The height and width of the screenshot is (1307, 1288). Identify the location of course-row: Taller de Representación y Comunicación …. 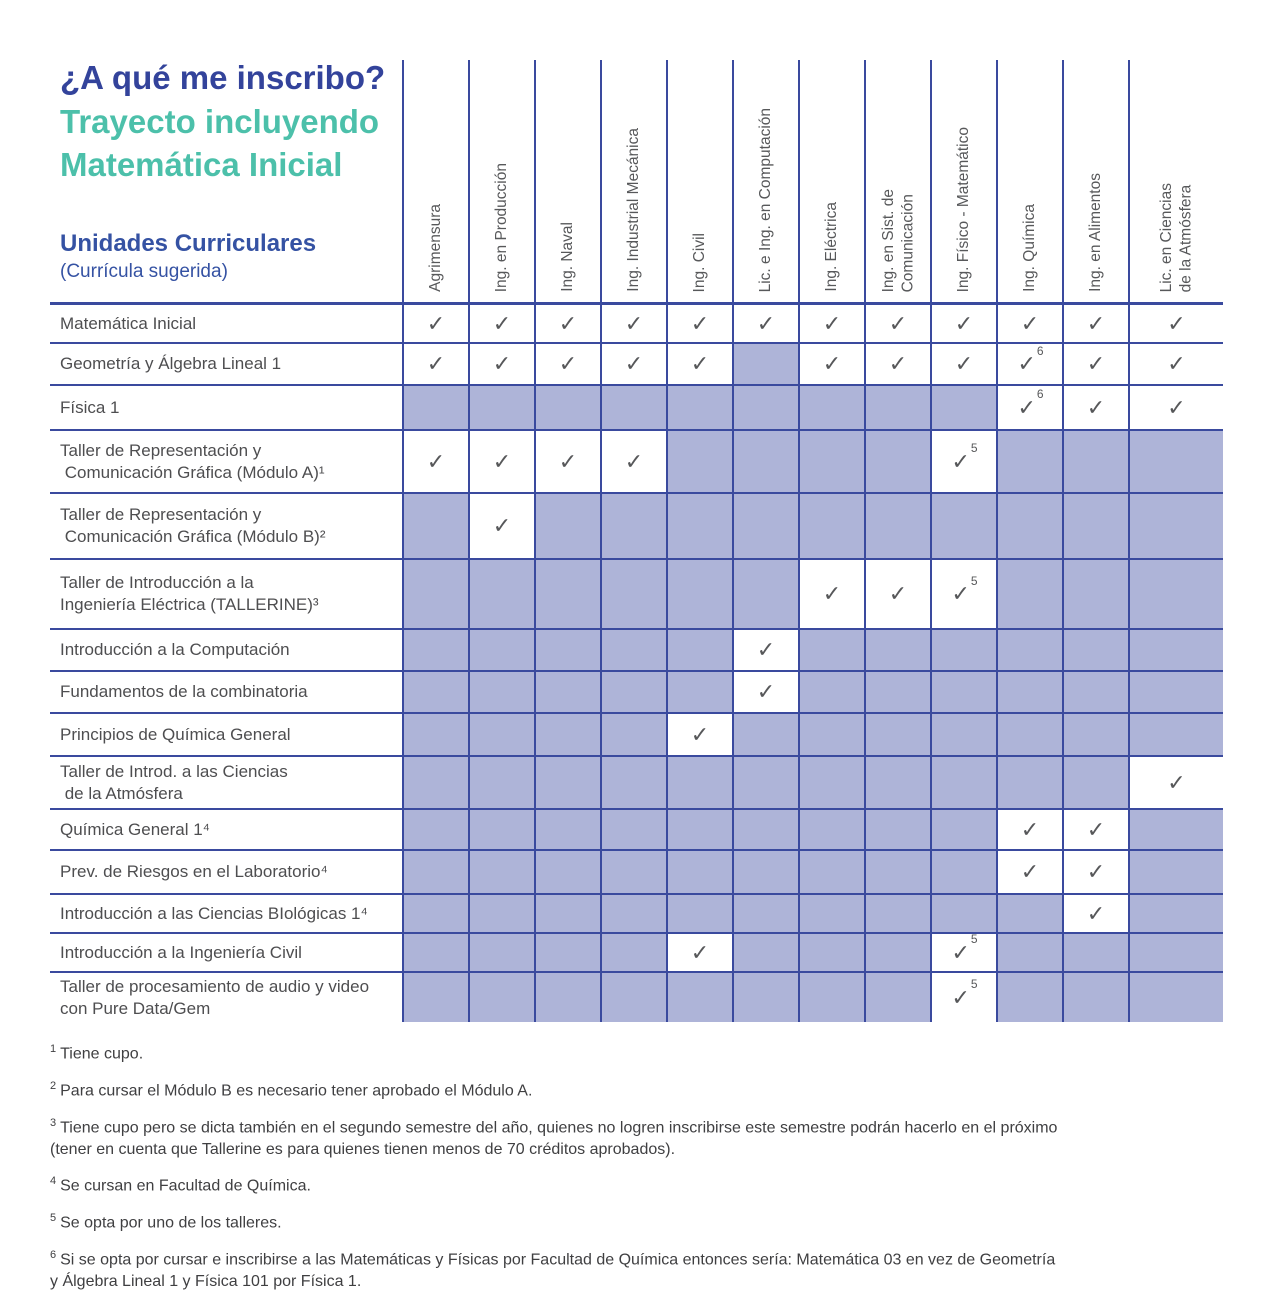
(636, 525).